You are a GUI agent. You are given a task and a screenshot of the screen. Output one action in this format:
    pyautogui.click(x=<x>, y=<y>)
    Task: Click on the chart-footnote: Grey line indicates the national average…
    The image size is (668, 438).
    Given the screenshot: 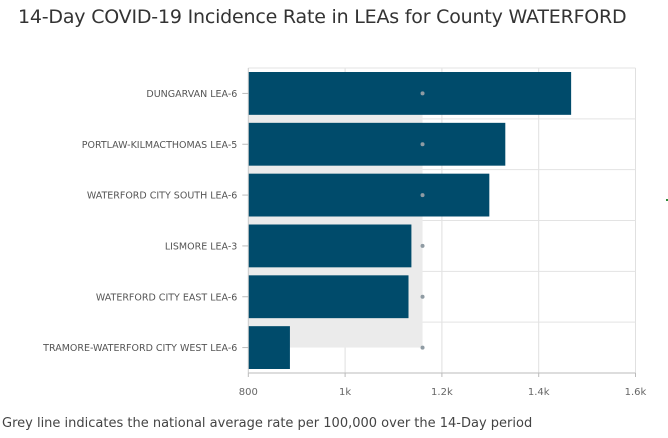 What is the action you would take?
    pyautogui.click(x=267, y=423)
    